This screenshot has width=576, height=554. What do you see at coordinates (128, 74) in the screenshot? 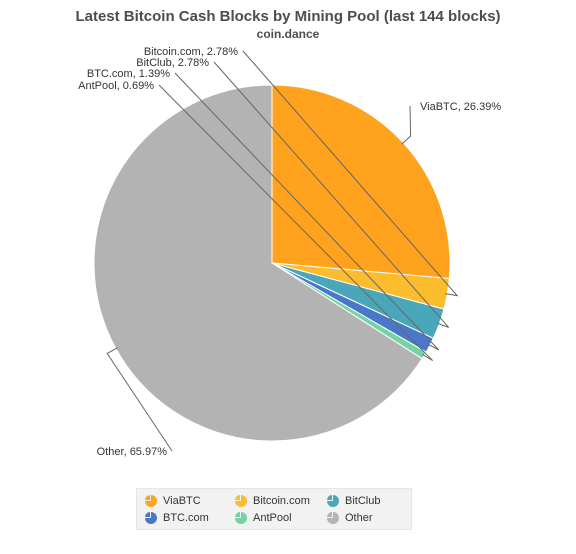
I see `slice-data-label: BTC.com, 1.39%` at bounding box center [128, 74].